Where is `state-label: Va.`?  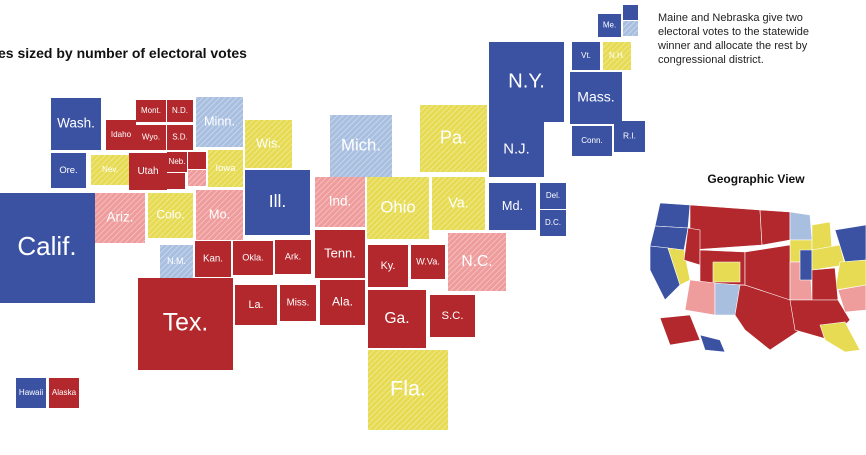 state-label: Va. is located at coordinates (458, 203).